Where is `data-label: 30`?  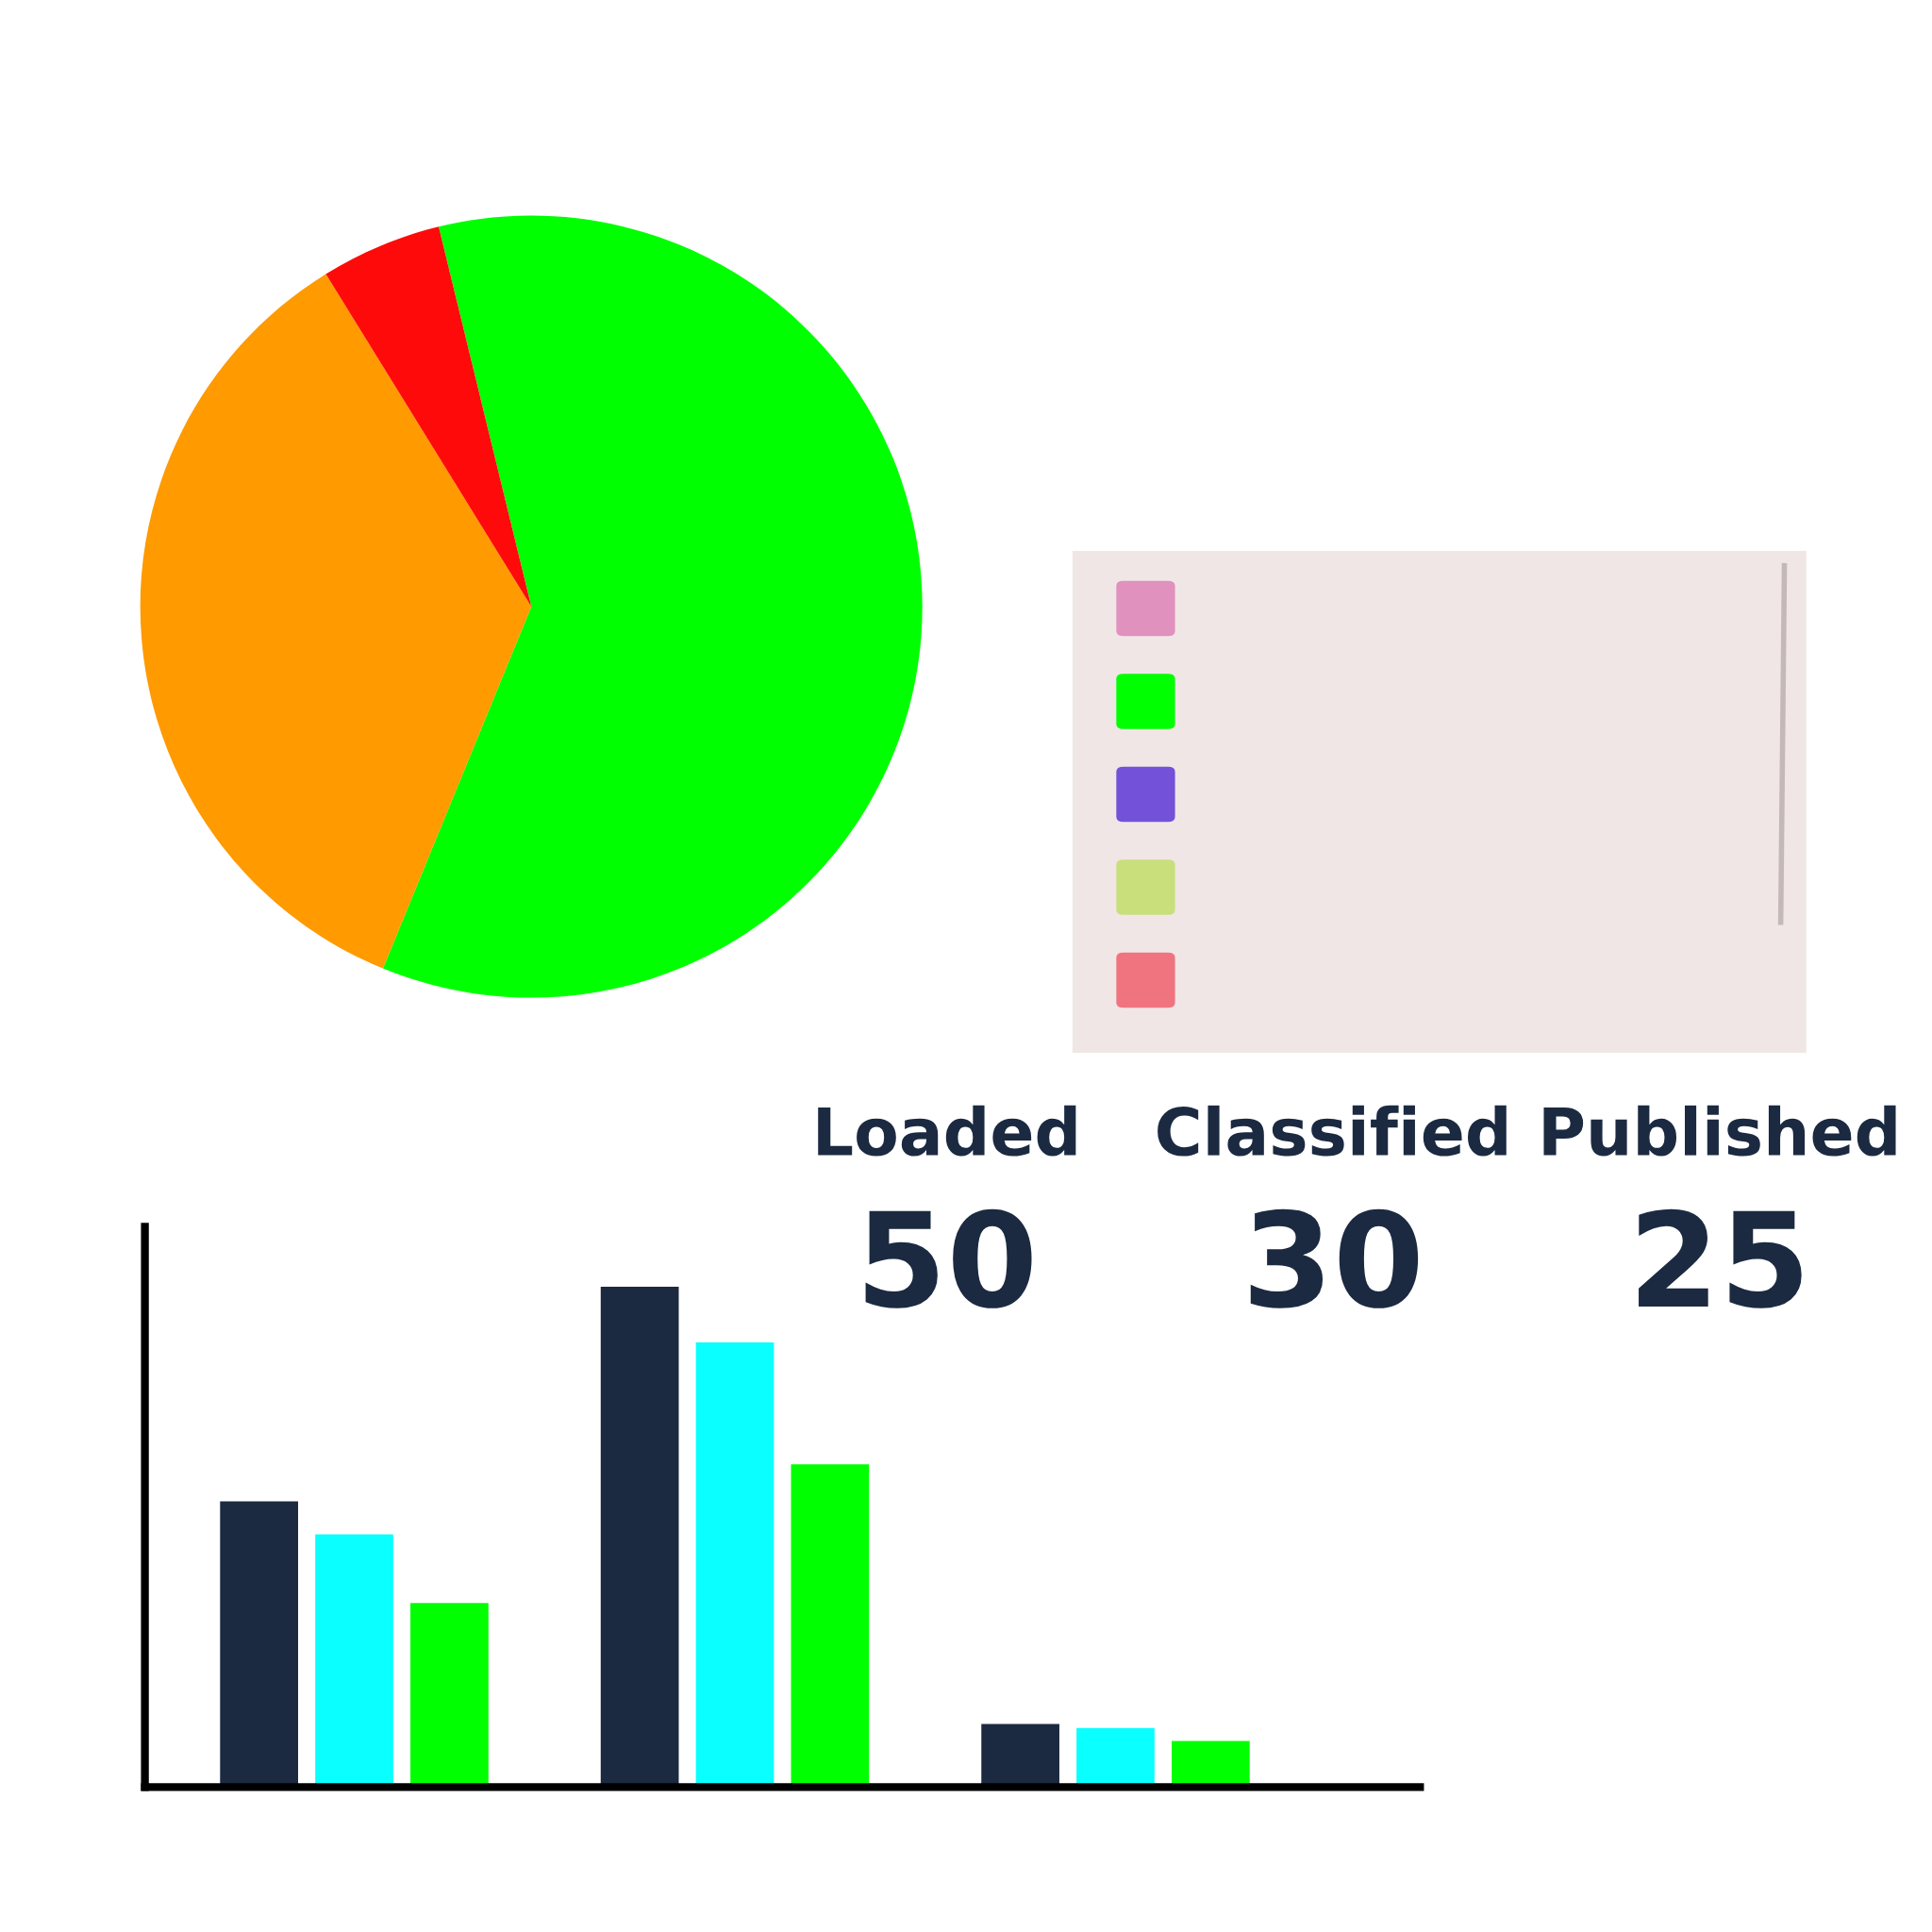 data-label: 30 is located at coordinates (1334, 1258).